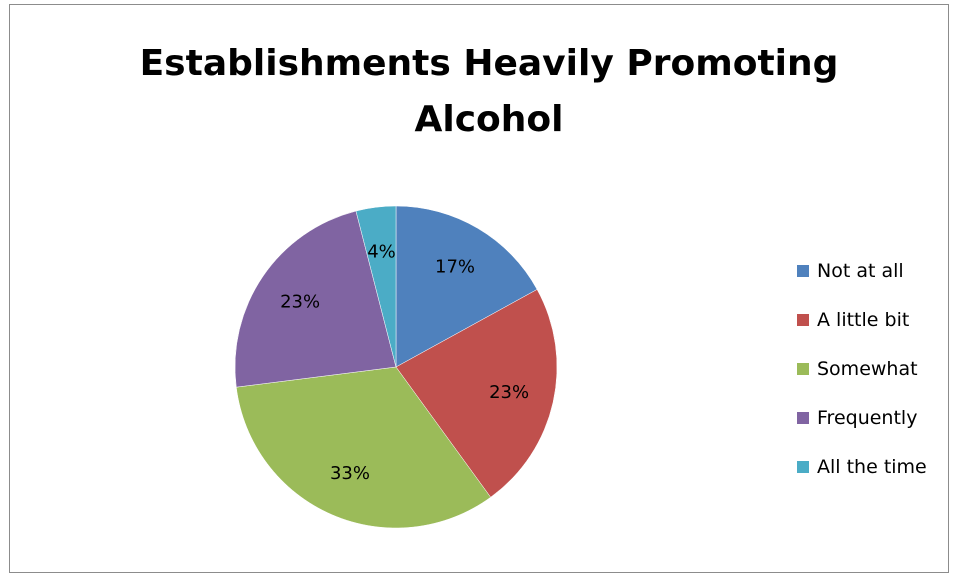 This screenshot has width=956, height=579. I want to click on pie-slice-all-the-time, so click(376, 286).